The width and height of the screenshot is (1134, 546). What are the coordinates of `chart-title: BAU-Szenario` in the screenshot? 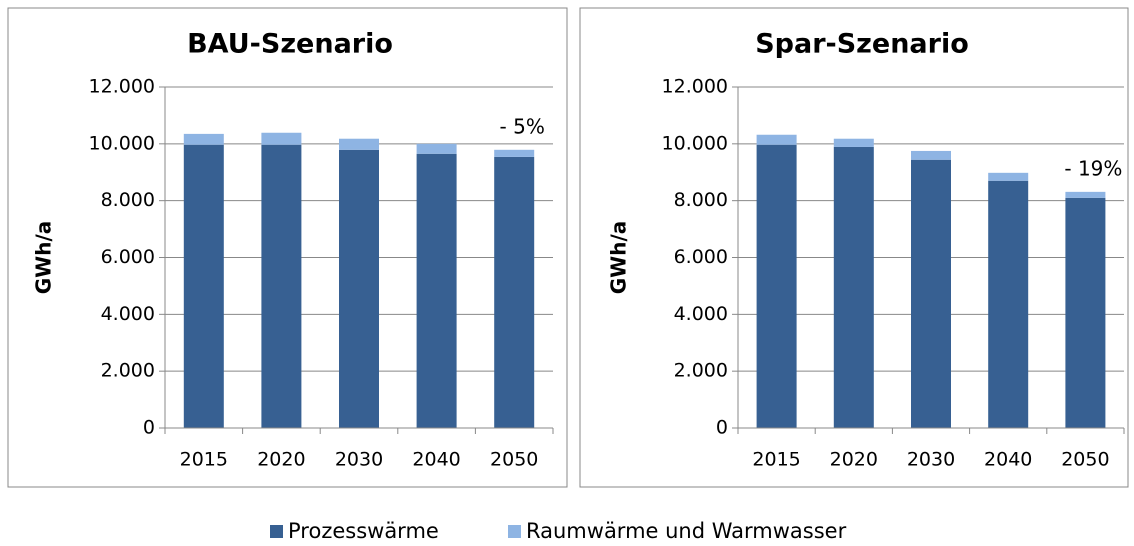 It's located at (290, 44).